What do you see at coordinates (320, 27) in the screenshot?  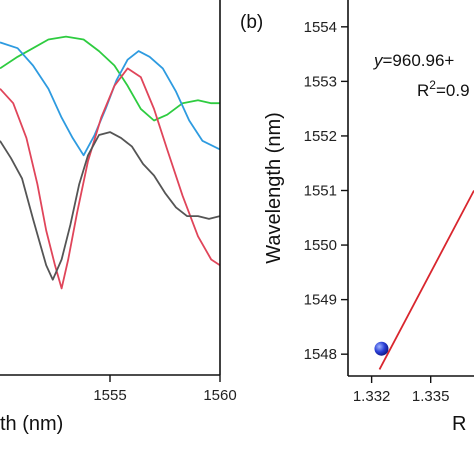 I see `panel-b-y-tick-label-7: 1554` at bounding box center [320, 27].